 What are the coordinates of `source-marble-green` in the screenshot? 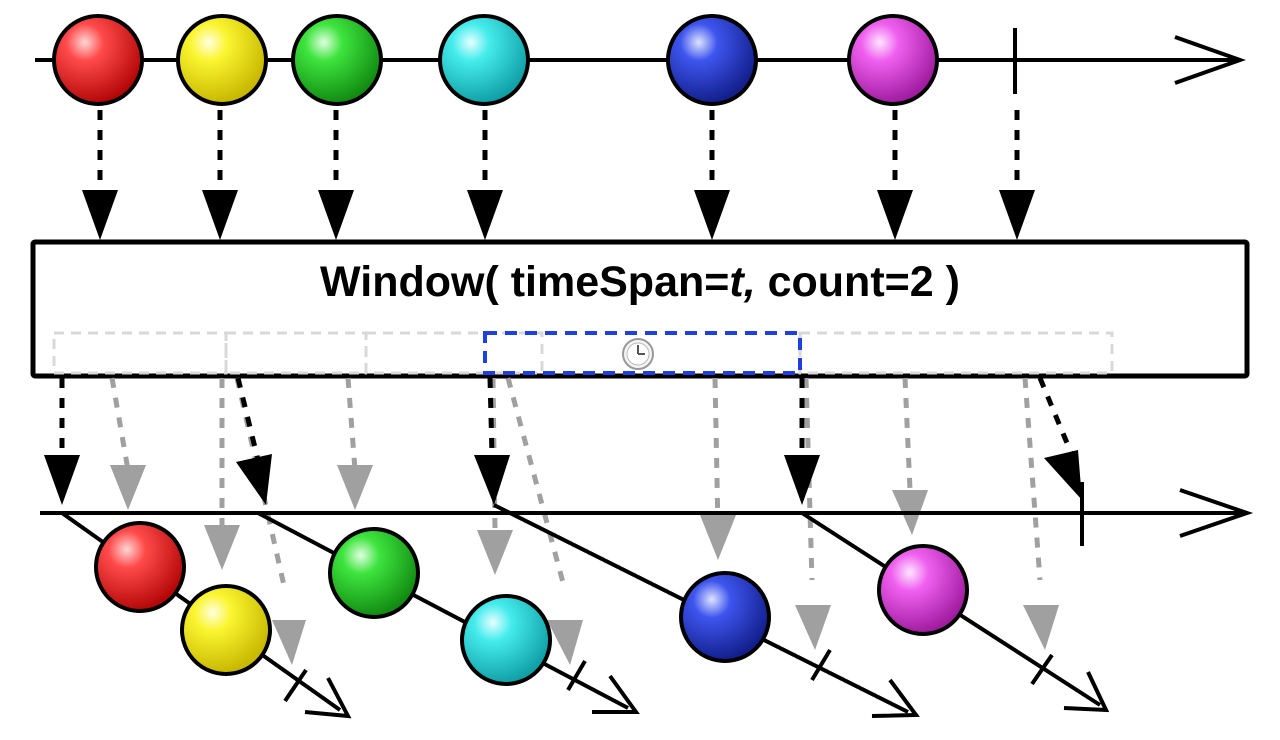 It's located at (337, 60).